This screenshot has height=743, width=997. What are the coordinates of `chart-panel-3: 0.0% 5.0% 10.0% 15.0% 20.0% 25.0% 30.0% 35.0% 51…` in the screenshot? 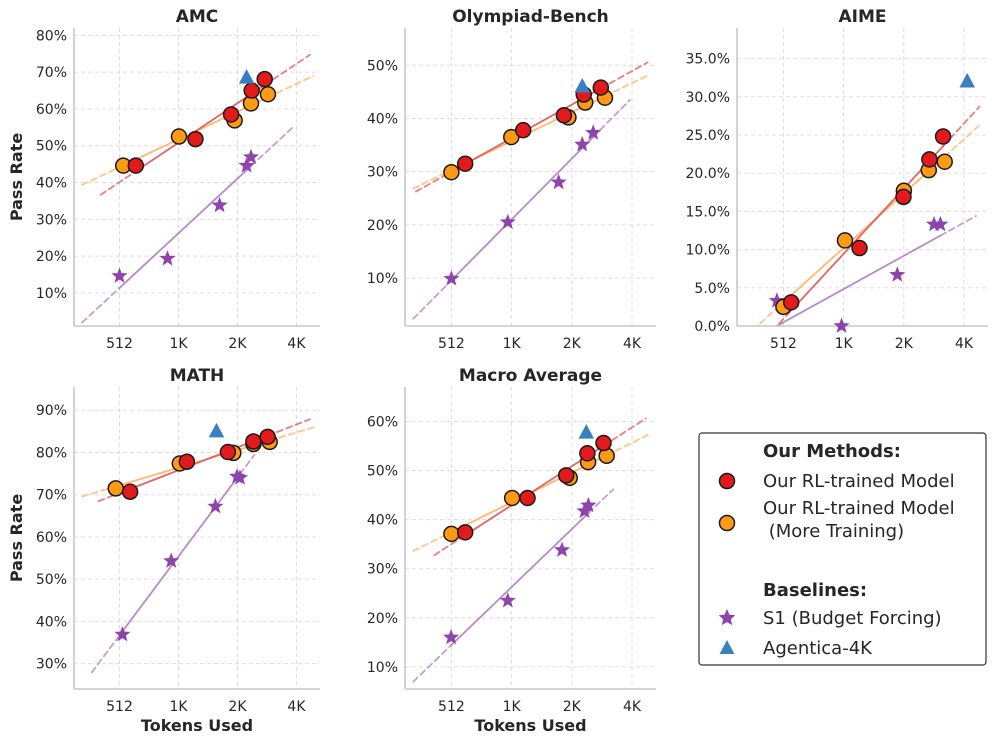 It's located at (837, 179).